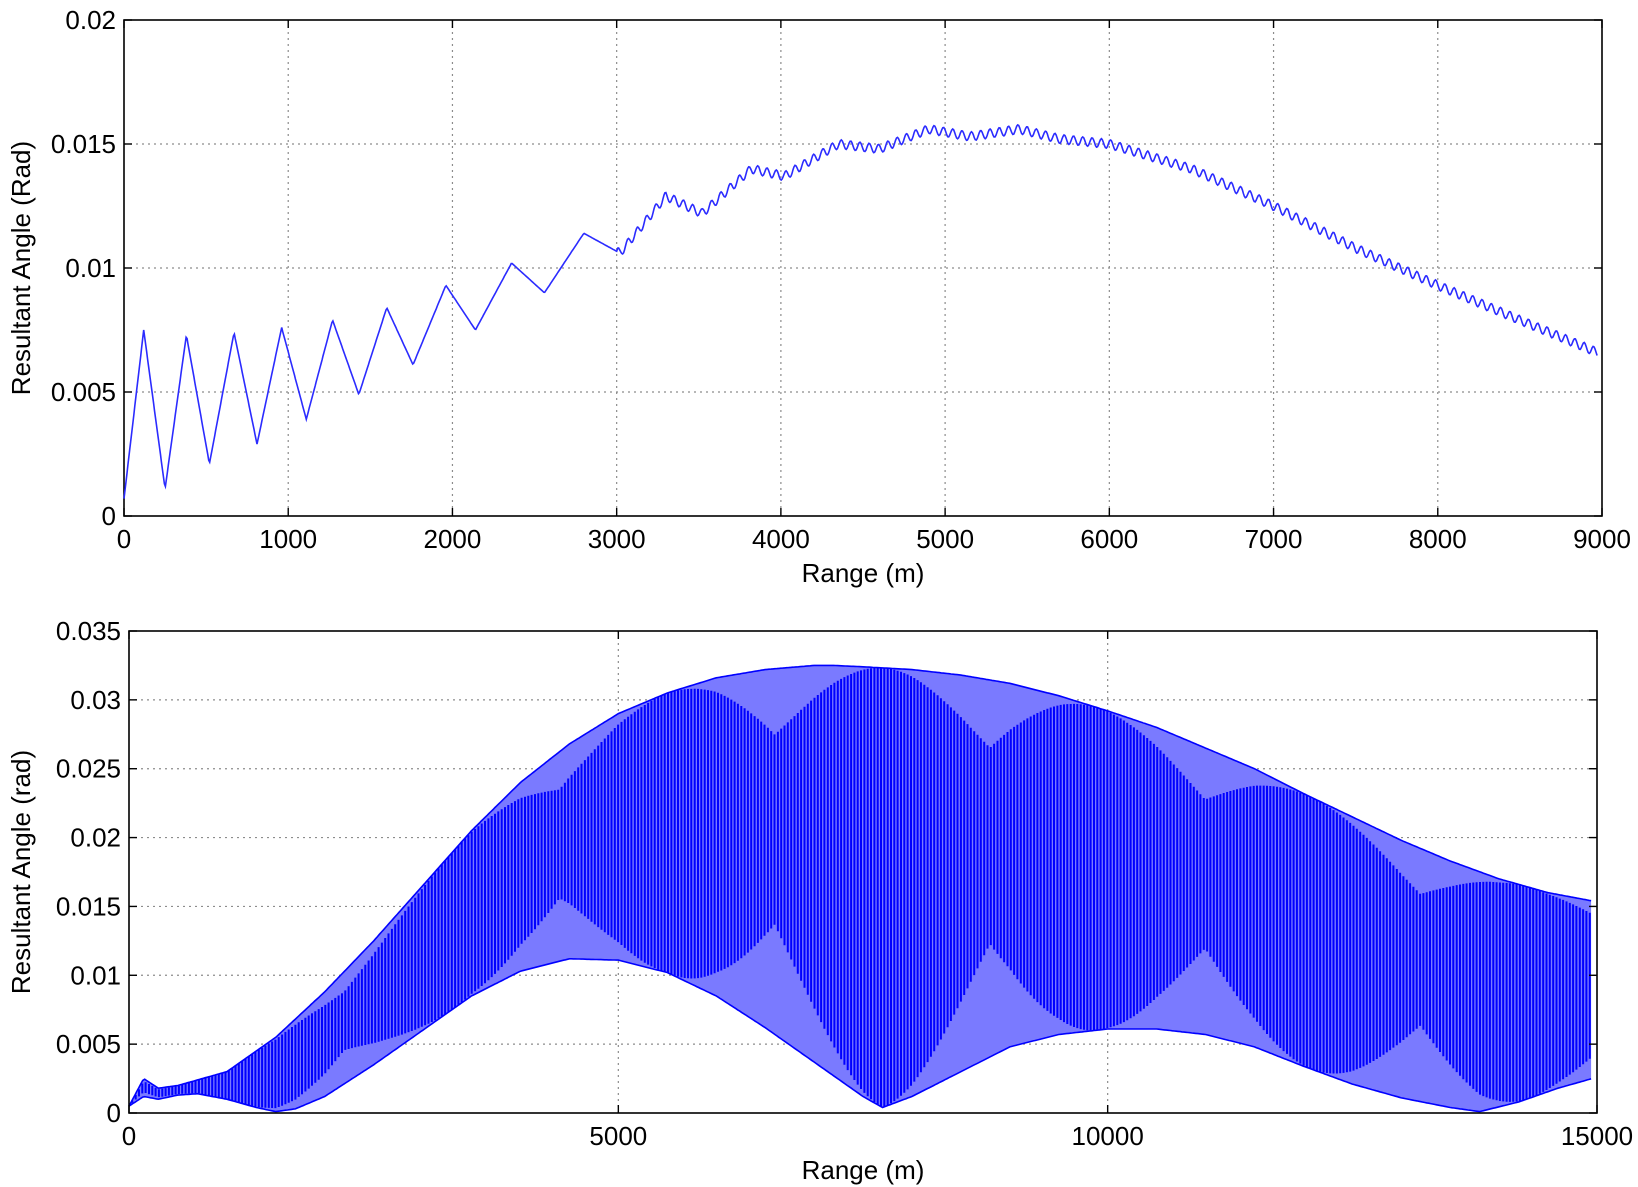 The height and width of the screenshot is (1187, 1638). What do you see at coordinates (88, 872) in the screenshot?
I see `bottom-y-tick-labels: 0 0.005 0.01 0.015 0.02 0.025 0.03 0.035` at bounding box center [88, 872].